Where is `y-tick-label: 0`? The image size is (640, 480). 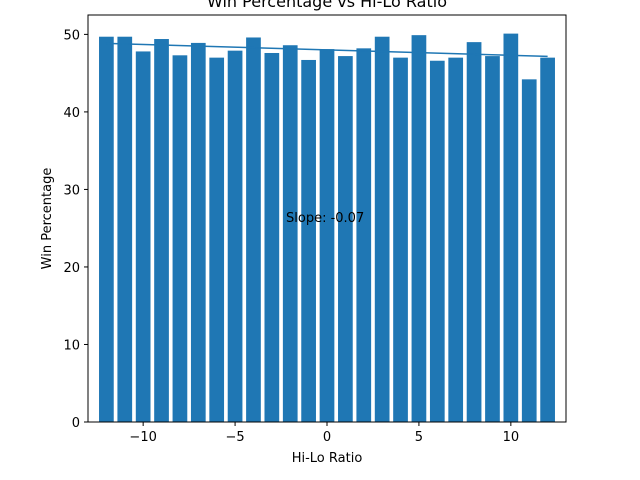
y-tick-label: 0 is located at coordinates (76, 423).